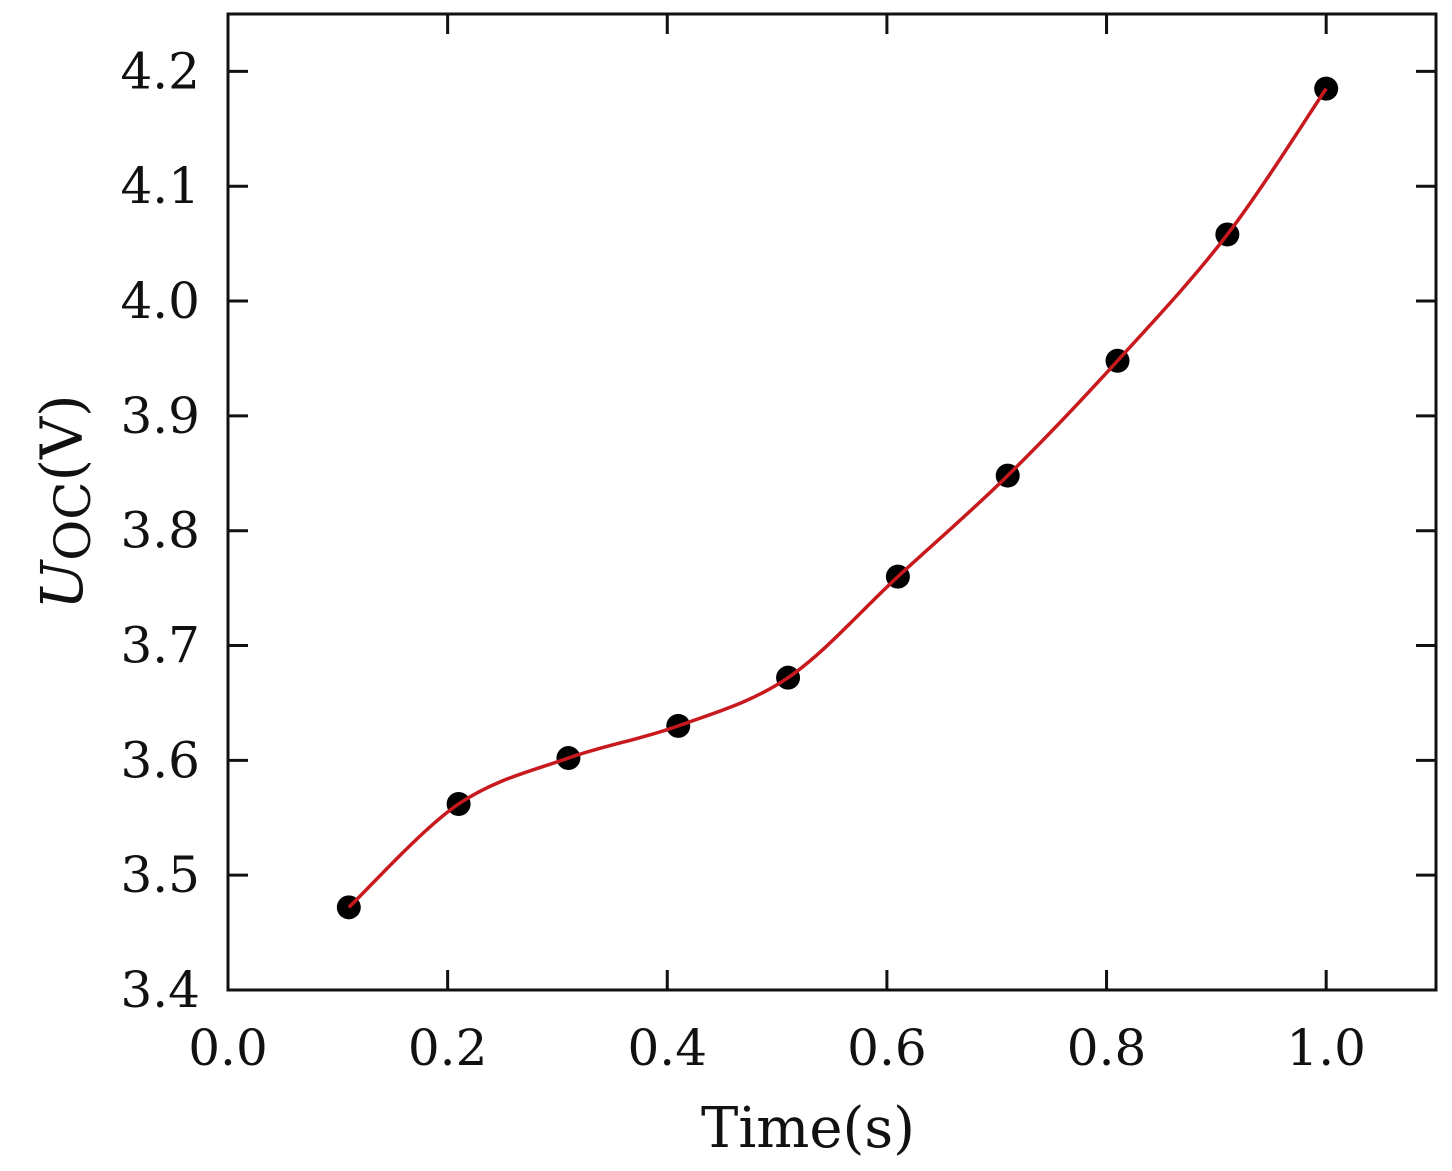  I want to click on y-tick-label: 3.9, so click(160, 416).